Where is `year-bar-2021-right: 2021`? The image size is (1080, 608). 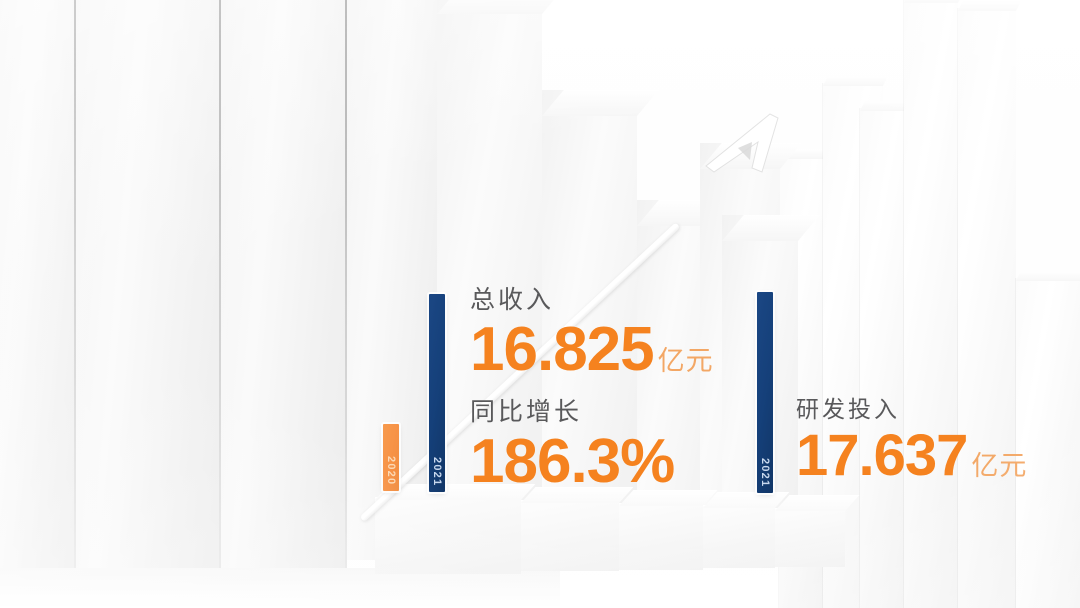
year-bar-2021-right: 2021 is located at coordinates (765, 392).